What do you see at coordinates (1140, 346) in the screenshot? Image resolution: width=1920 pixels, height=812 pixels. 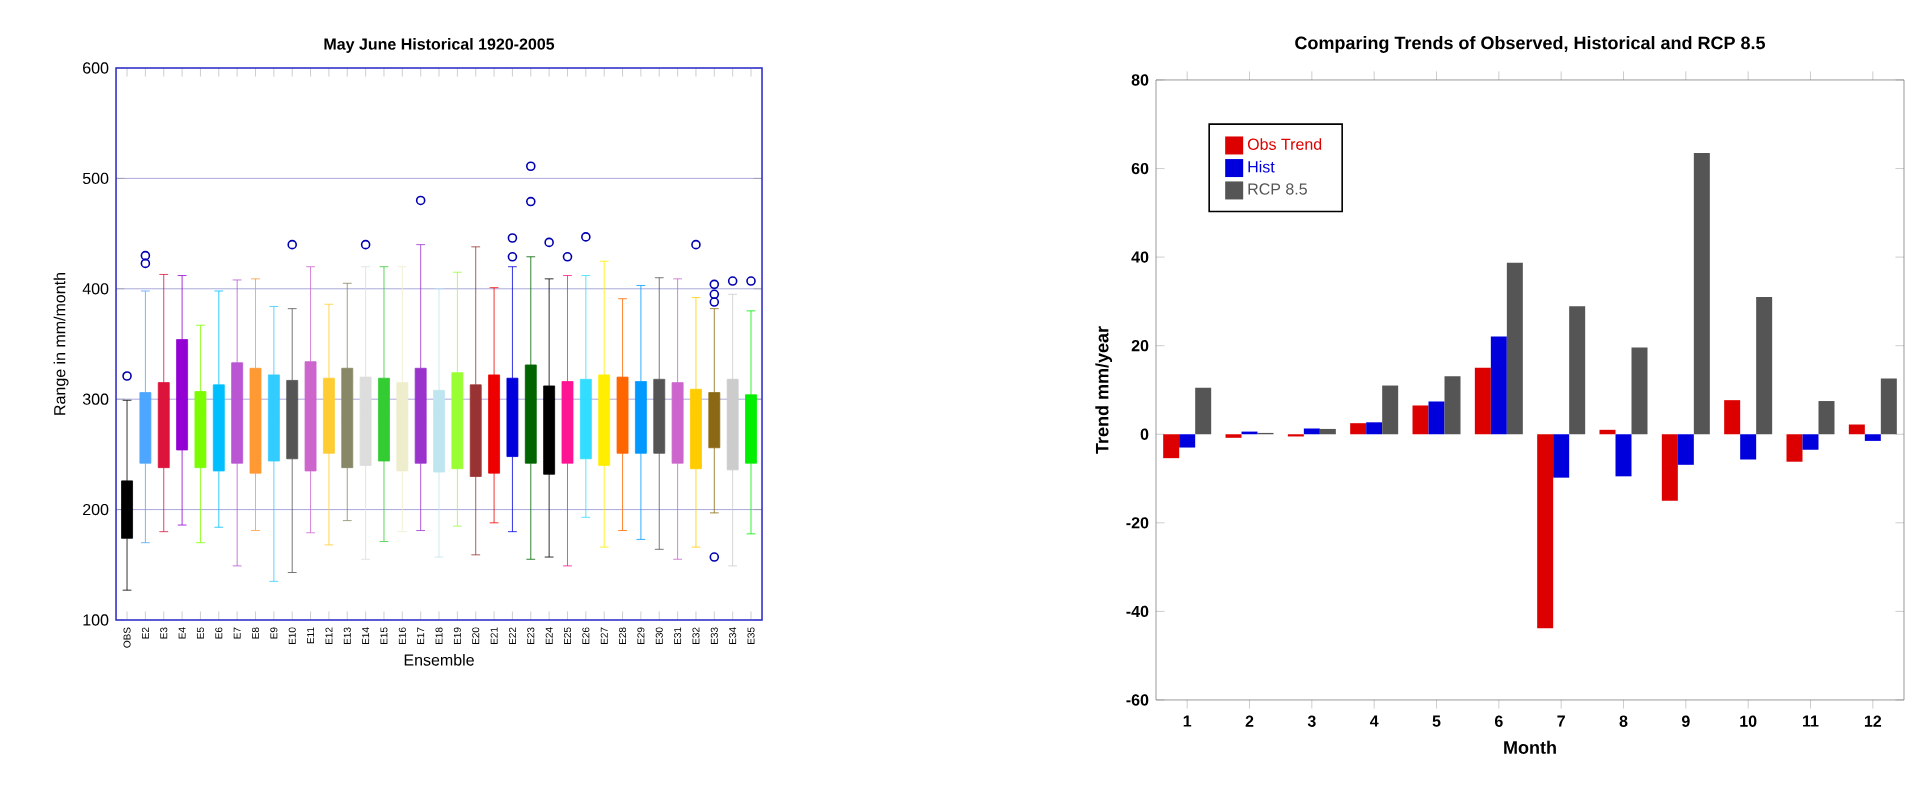 I see `y-tick-label: 20` at bounding box center [1140, 346].